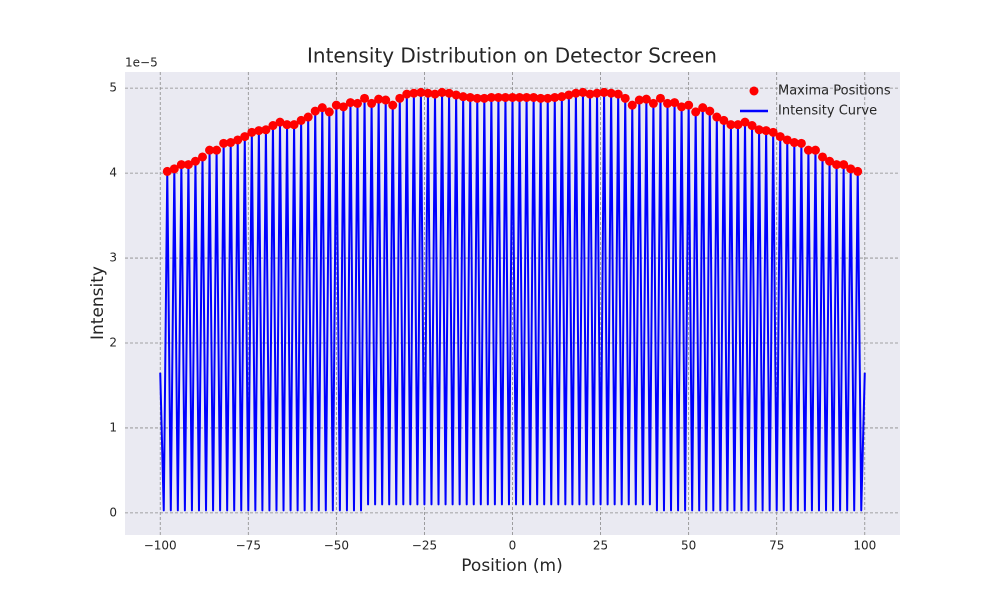  Describe the element at coordinates (511, 566) in the screenshot. I see `x-axis-label: Position (m)` at that location.